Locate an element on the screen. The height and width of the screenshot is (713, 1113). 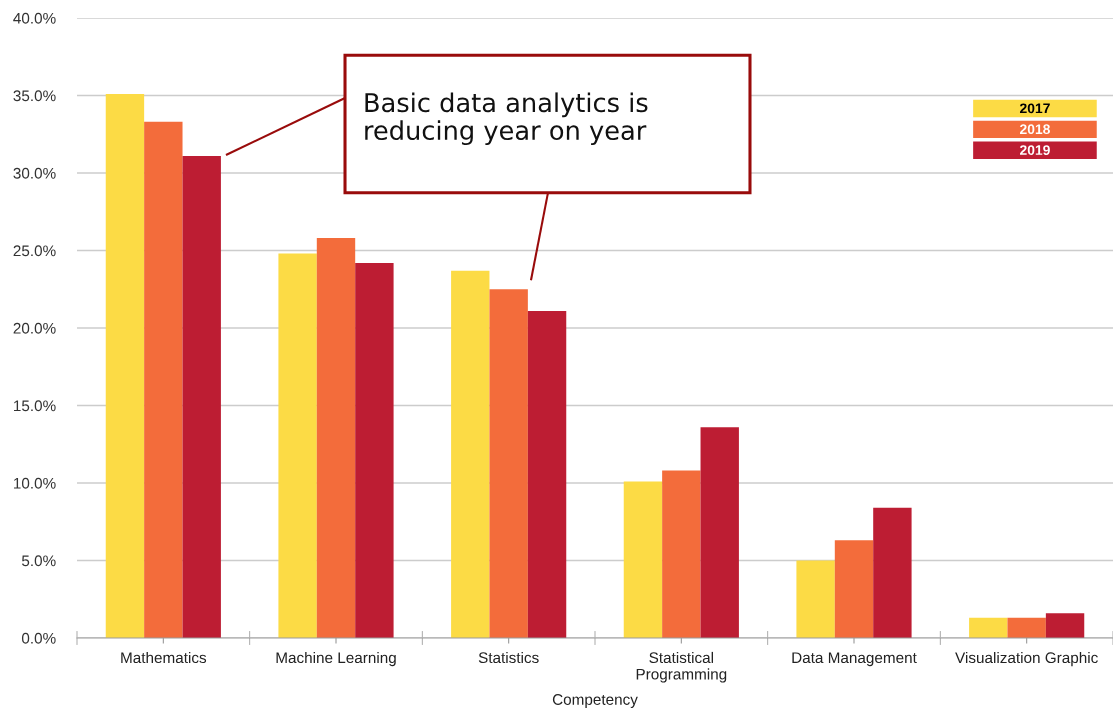
text: 2017 is located at coordinates (1034, 108).